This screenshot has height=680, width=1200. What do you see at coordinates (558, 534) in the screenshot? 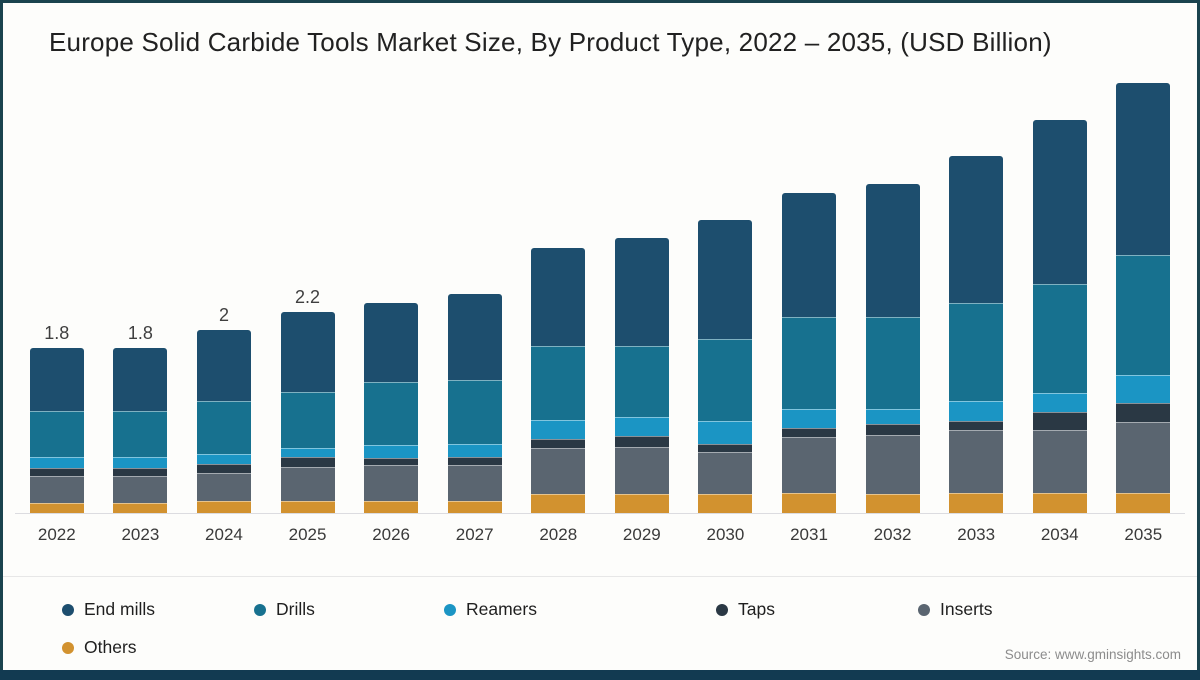
I see `x-tick-2028: 2028` at bounding box center [558, 534].